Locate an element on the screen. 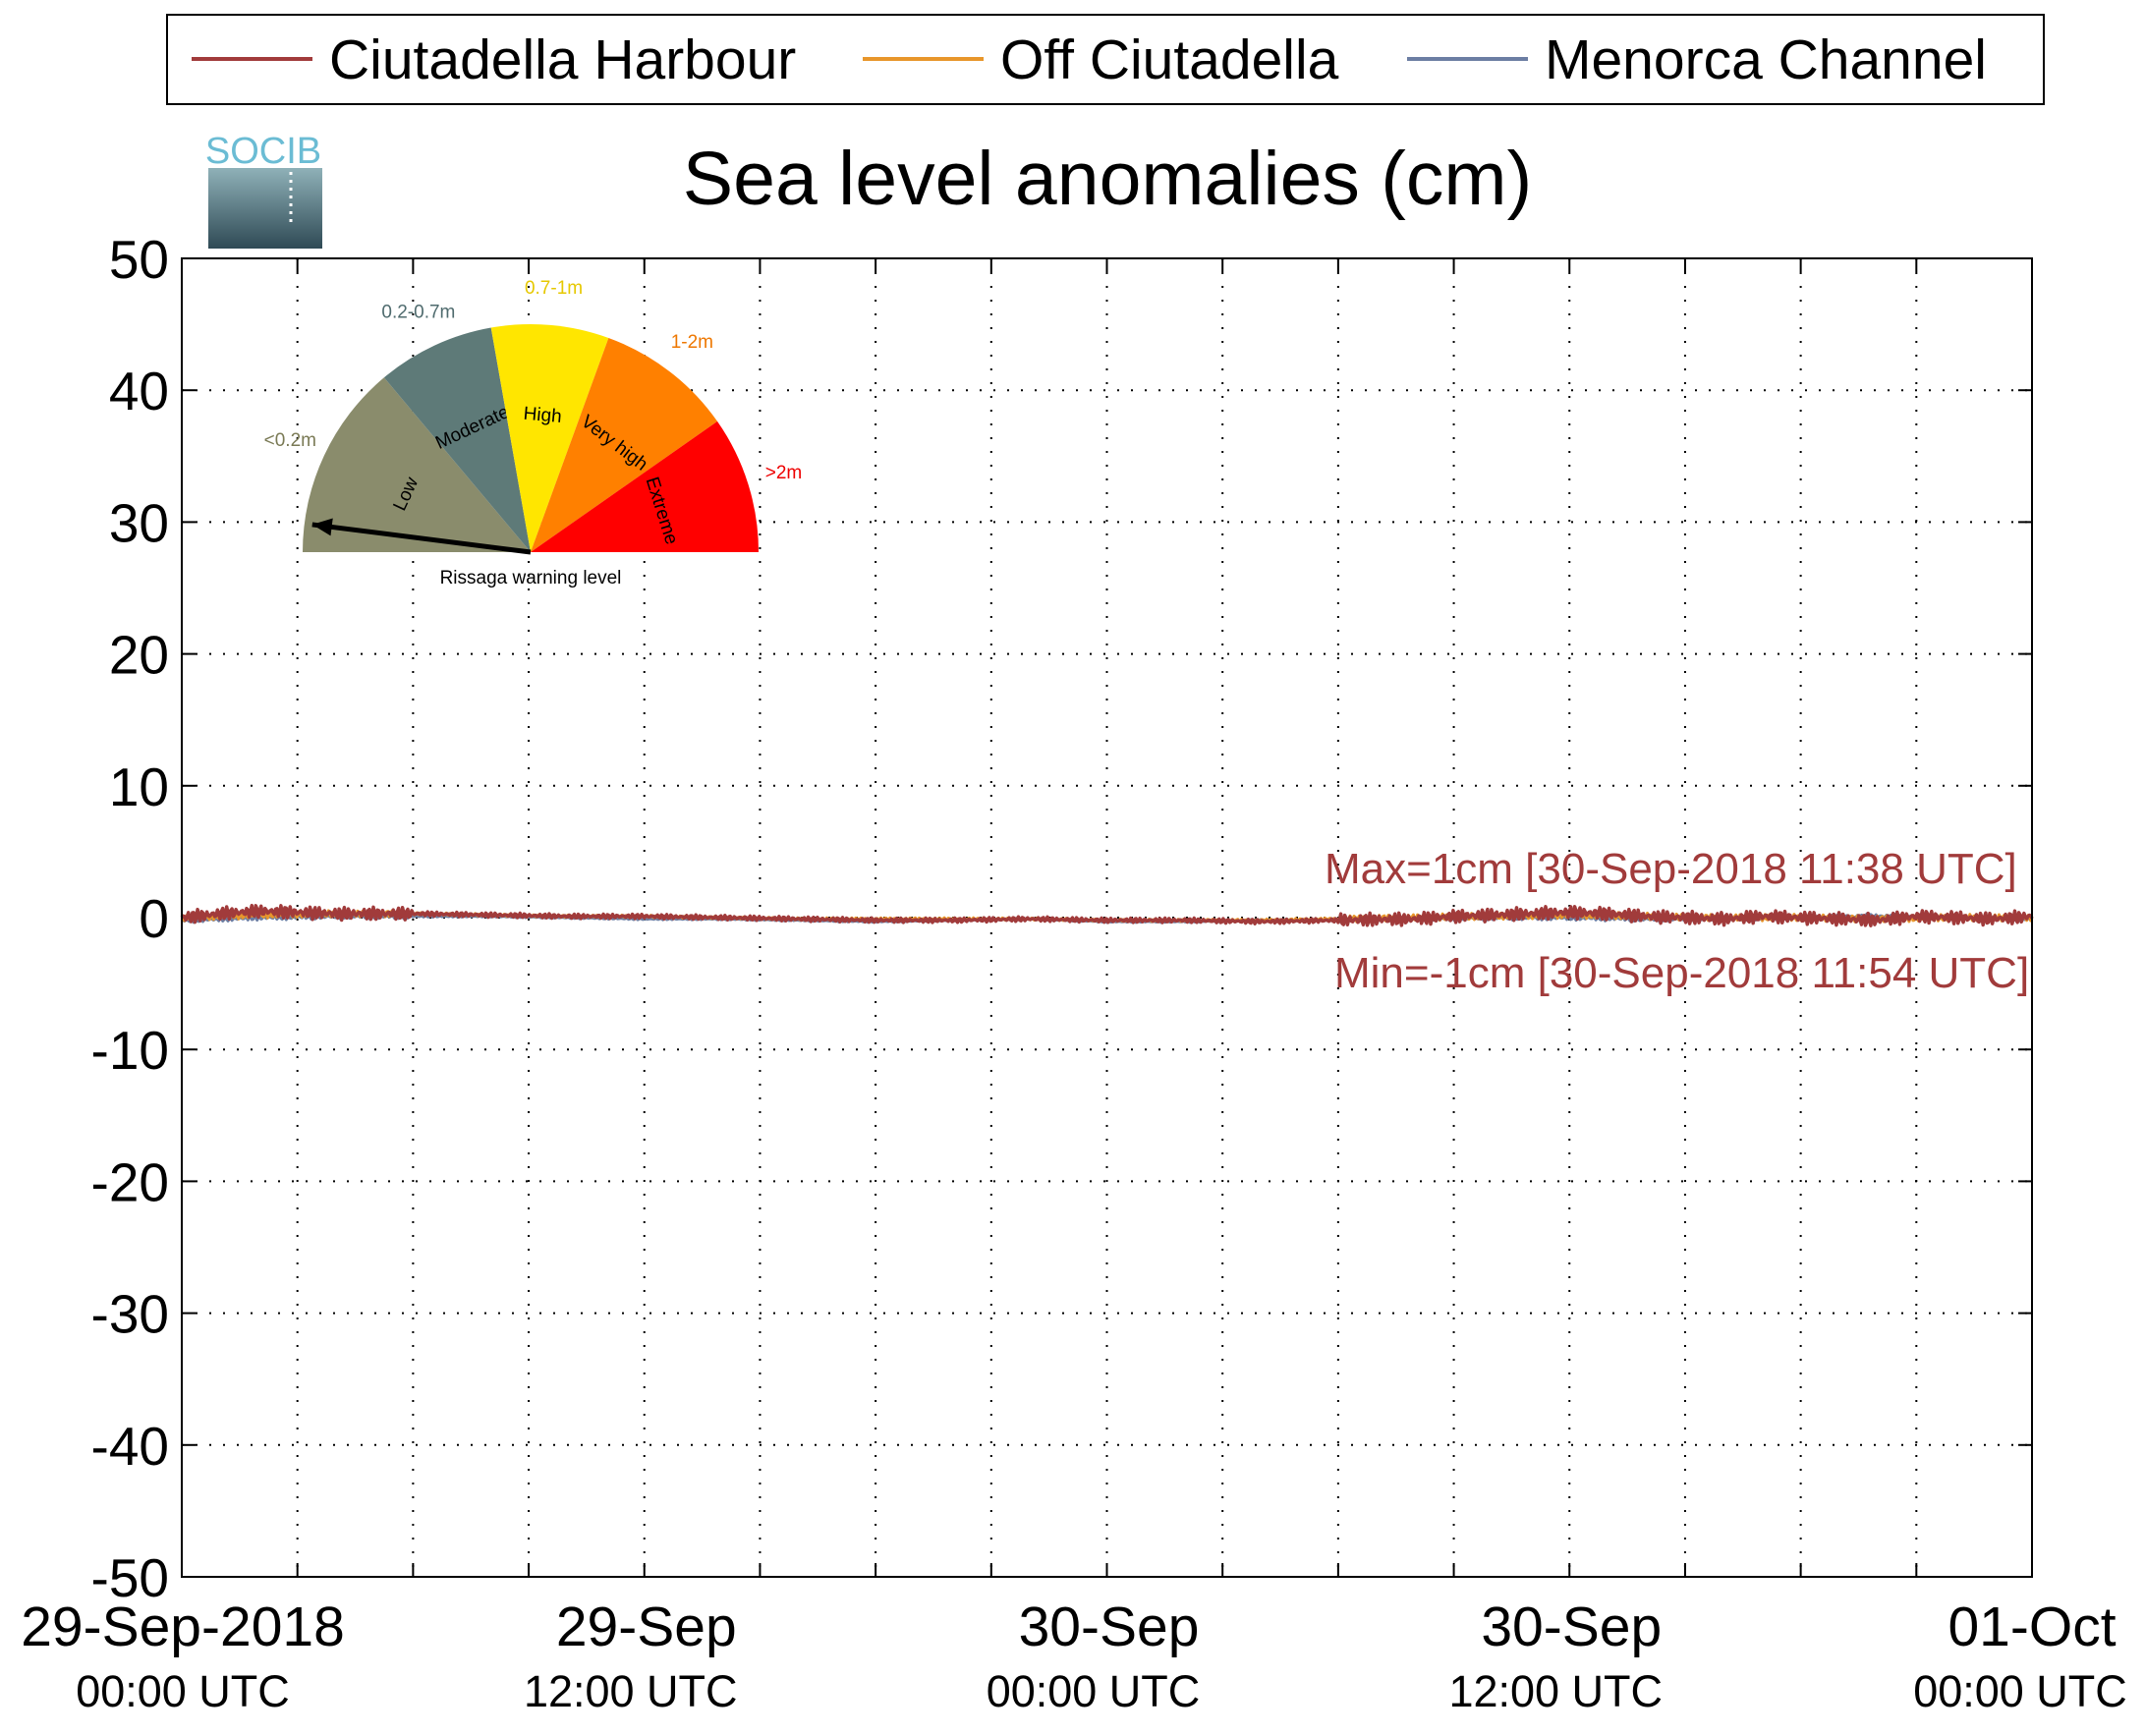  gauge-range-label: 0.7-1m is located at coordinates (554, 288).